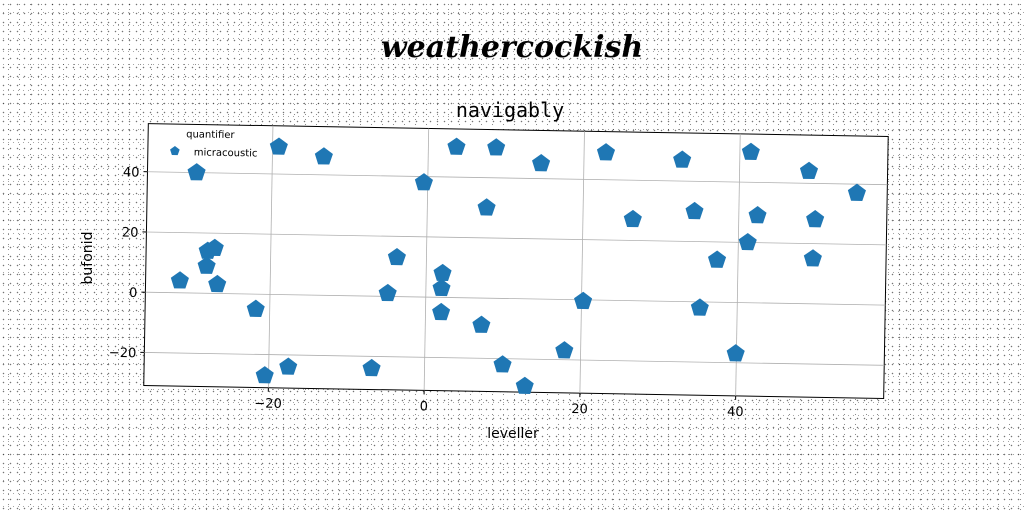 The image size is (1024, 512). Describe the element at coordinates (214, 144) in the screenshot. I see `legend: quantifier micracoustic` at that location.